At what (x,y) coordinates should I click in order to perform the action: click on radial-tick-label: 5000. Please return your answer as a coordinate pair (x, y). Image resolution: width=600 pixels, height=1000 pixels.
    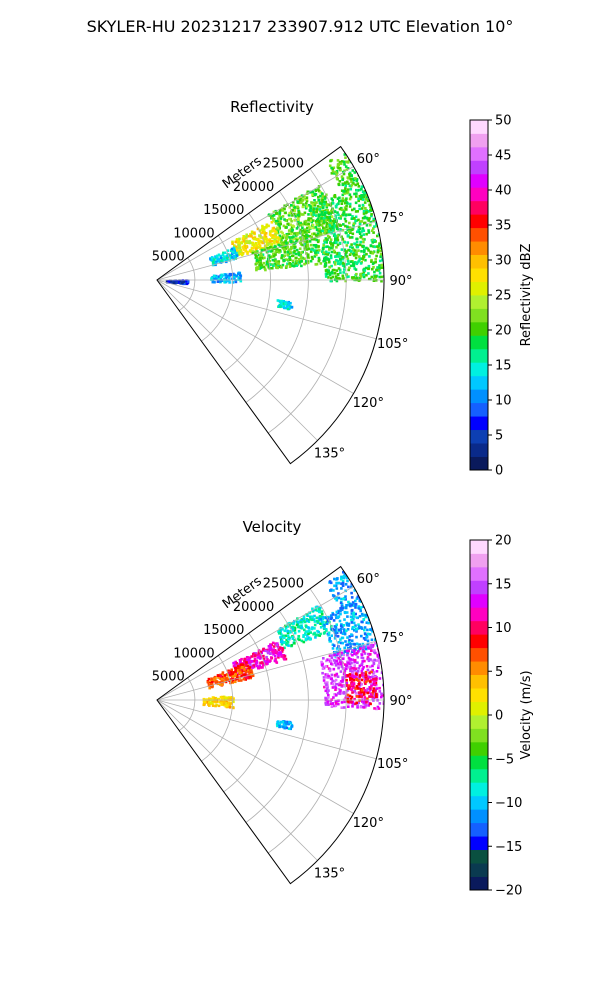
    Looking at the image, I should click on (168, 257).